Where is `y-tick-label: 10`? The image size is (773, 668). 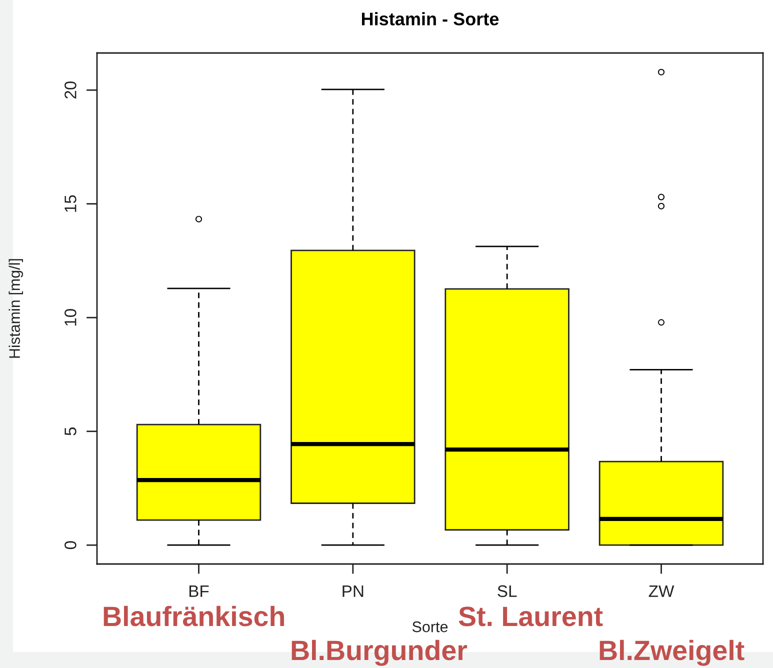
y-tick-label: 10 is located at coordinates (70, 317).